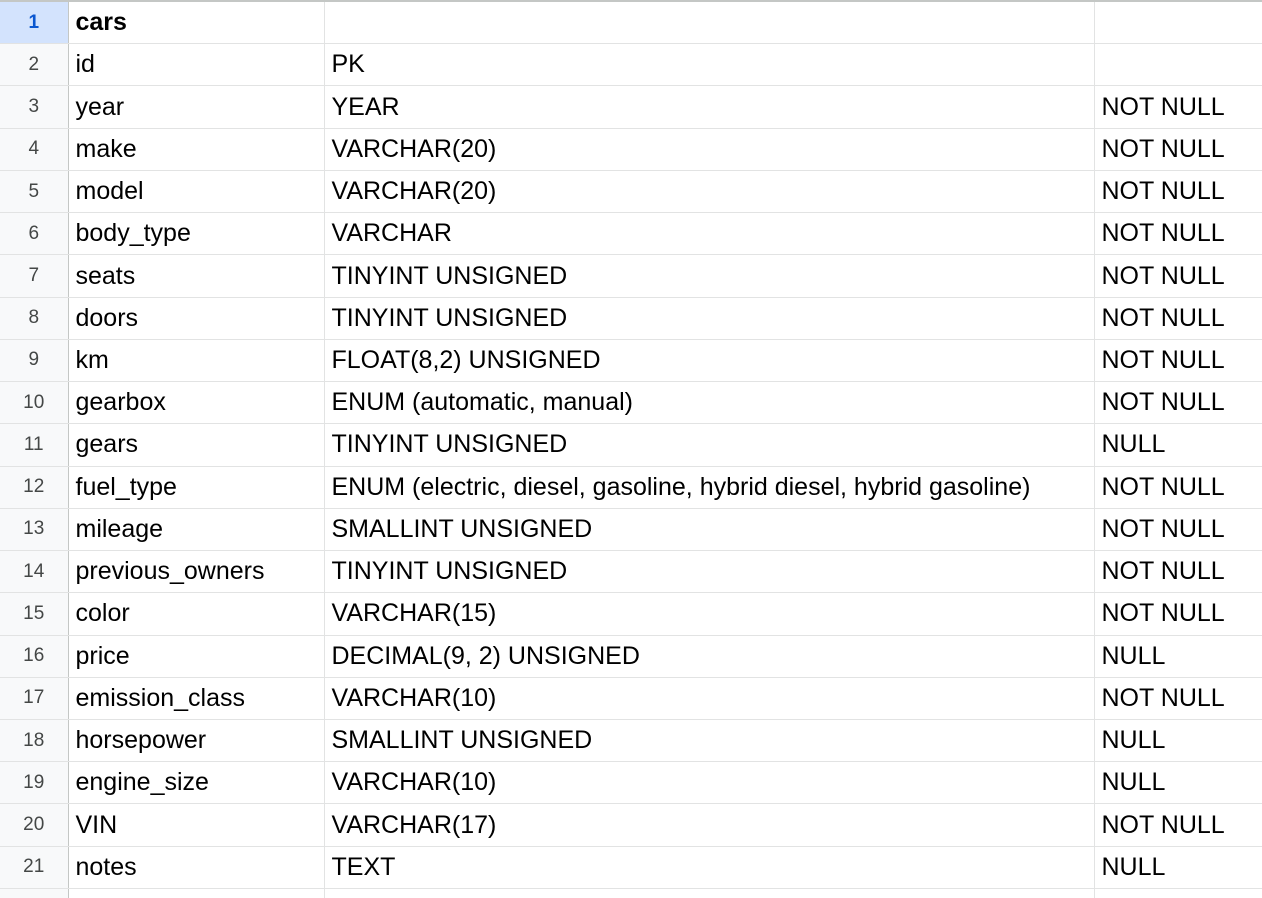 This screenshot has height=898, width=1262. I want to click on row-header: 17, so click(34, 698).